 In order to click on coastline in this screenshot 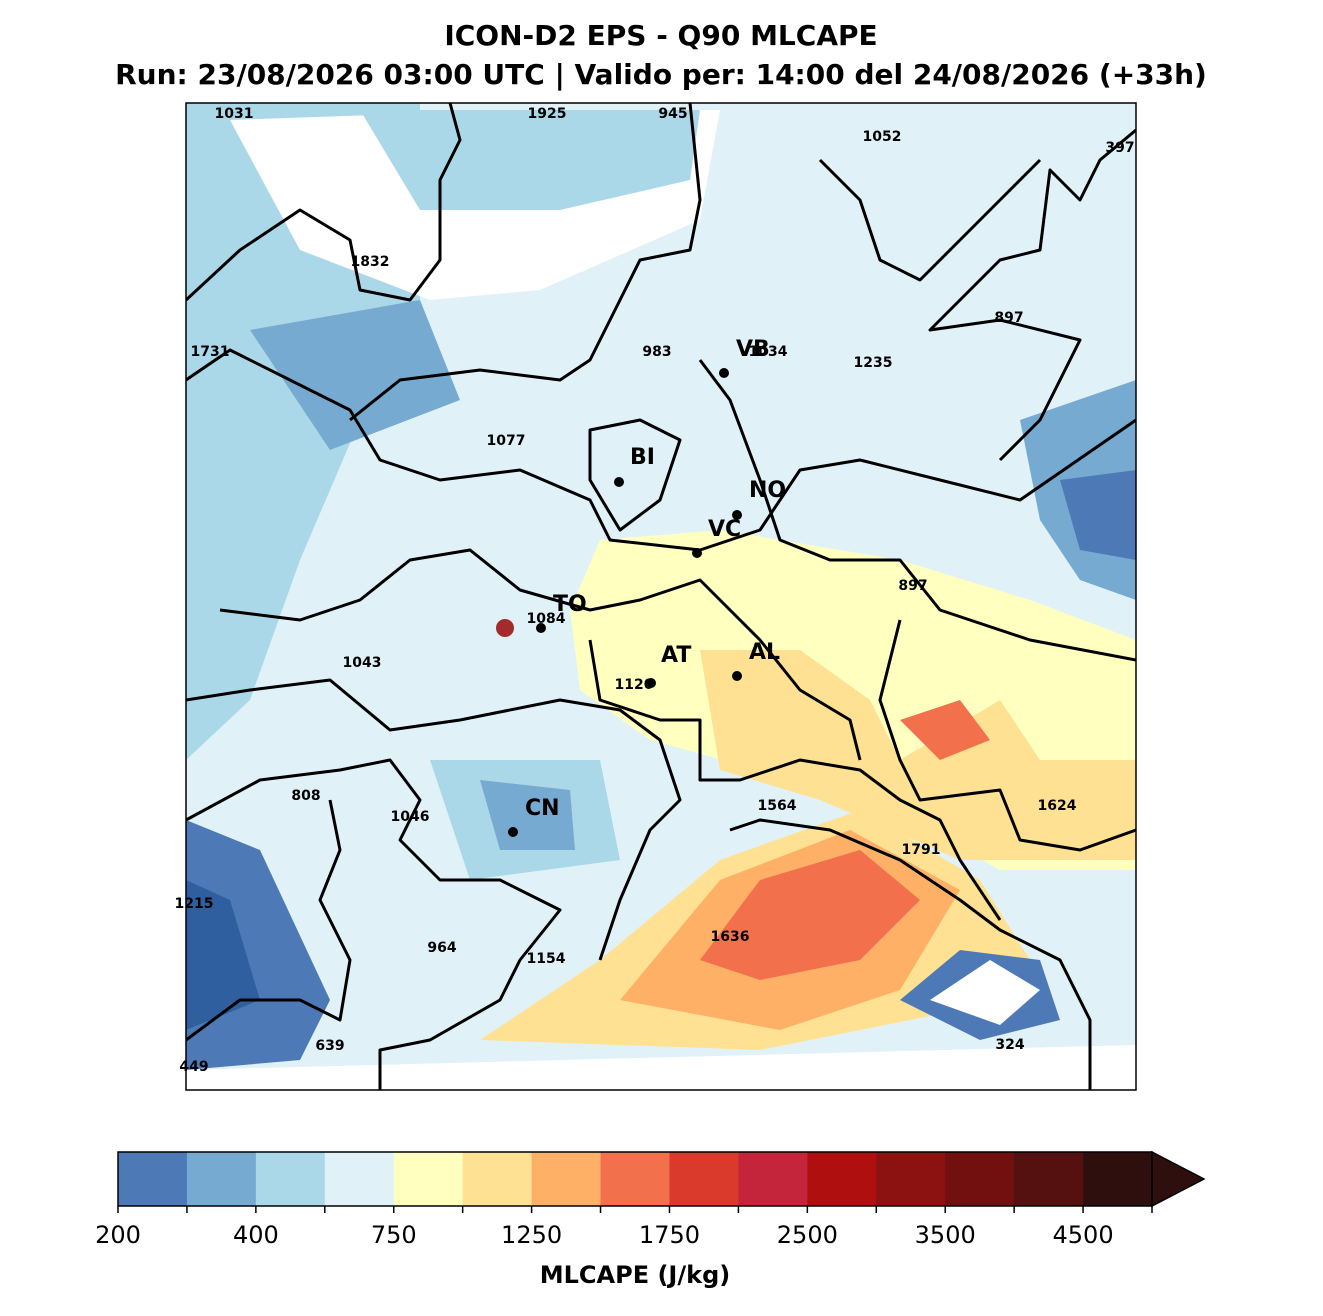, I will do `click(910, 954)`.